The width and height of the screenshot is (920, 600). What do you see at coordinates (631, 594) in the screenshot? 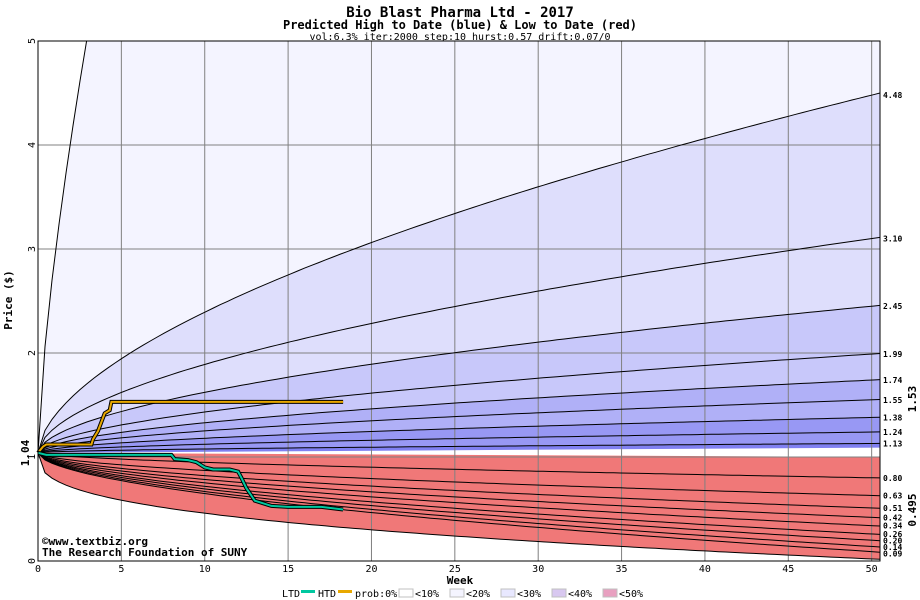
I see `legend-band-50-label: <50%` at bounding box center [631, 594].